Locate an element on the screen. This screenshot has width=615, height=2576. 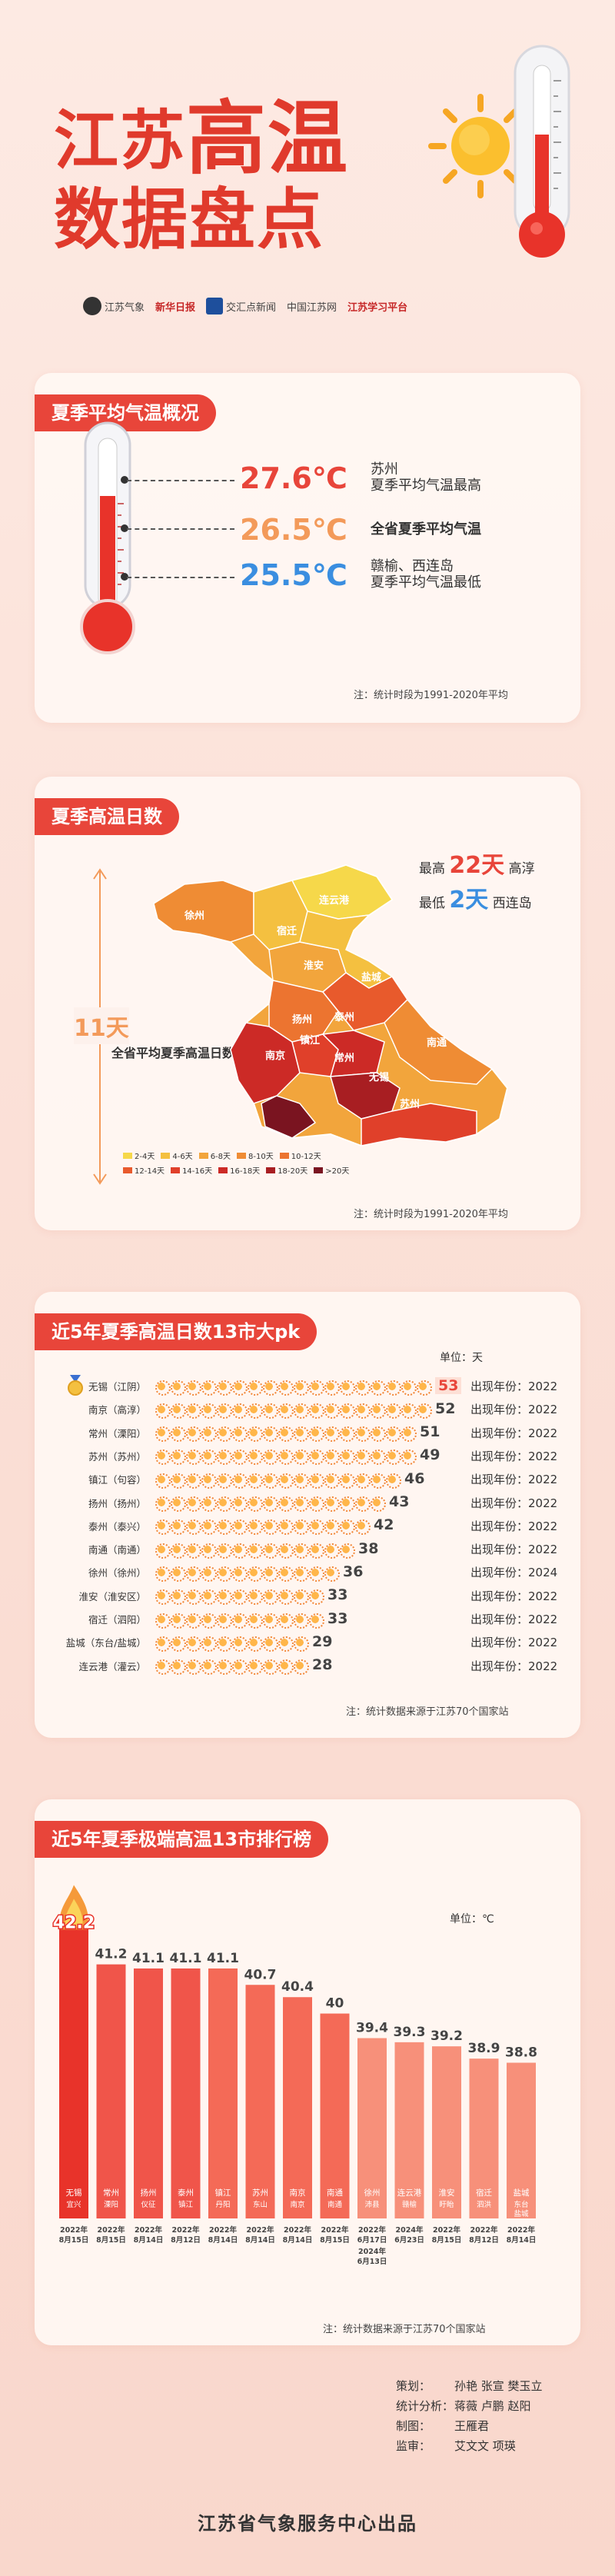
pk-row: 扬州（扬州） 43 出现年份：2022 is located at coordinates (309, 1503).